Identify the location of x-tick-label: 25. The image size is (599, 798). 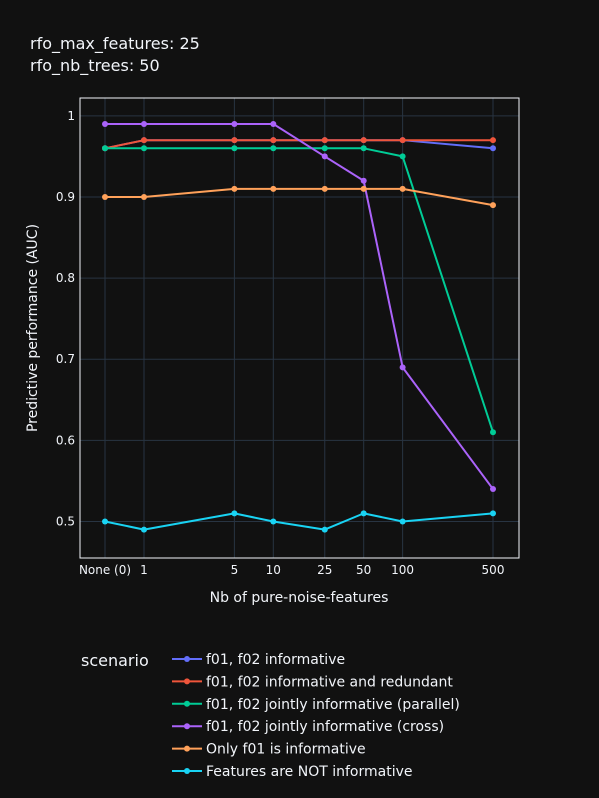
(324, 570).